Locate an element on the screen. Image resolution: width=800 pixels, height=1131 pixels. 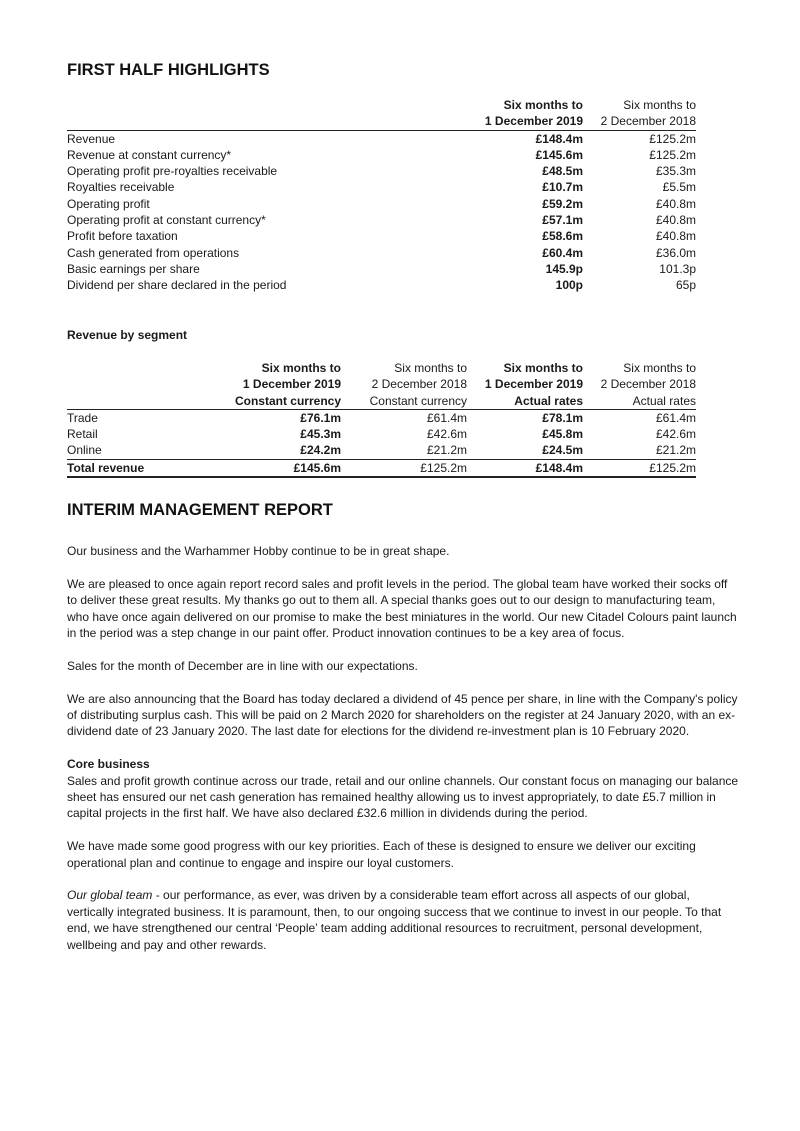
row-label: Total revenue is located at coordinates (134, 468).